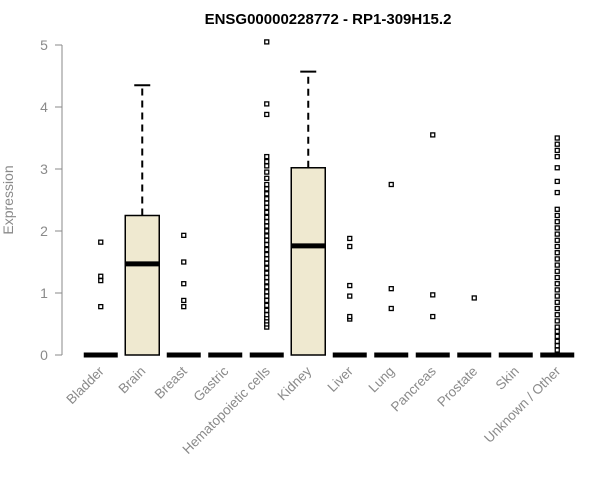 Image resolution: width=600 pixels, height=500 pixels. Describe the element at coordinates (295, 383) in the screenshot. I see `x-tick-label: Kidney` at that location.